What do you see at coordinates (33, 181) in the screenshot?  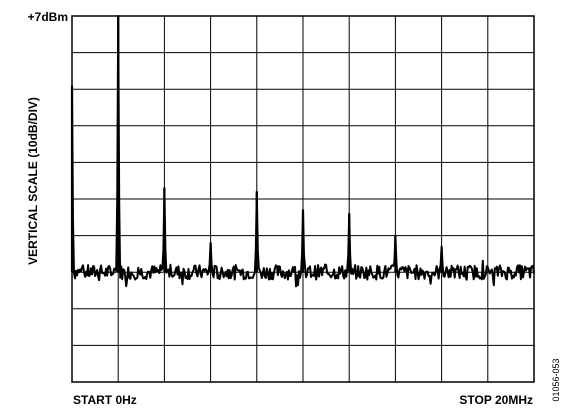 I see `y-axis-label: VERTICAL SCALE (10dB/DIV)` at bounding box center [33, 181].